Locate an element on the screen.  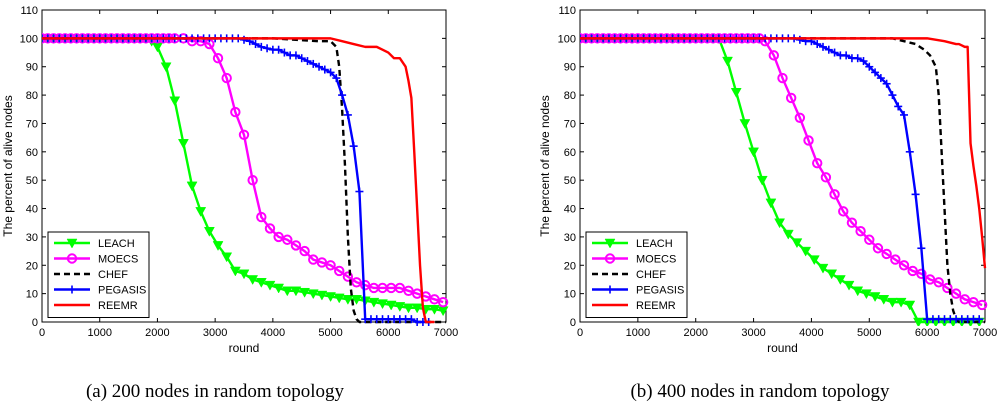
x-tick-label: 6000 is located at coordinates (388, 333).